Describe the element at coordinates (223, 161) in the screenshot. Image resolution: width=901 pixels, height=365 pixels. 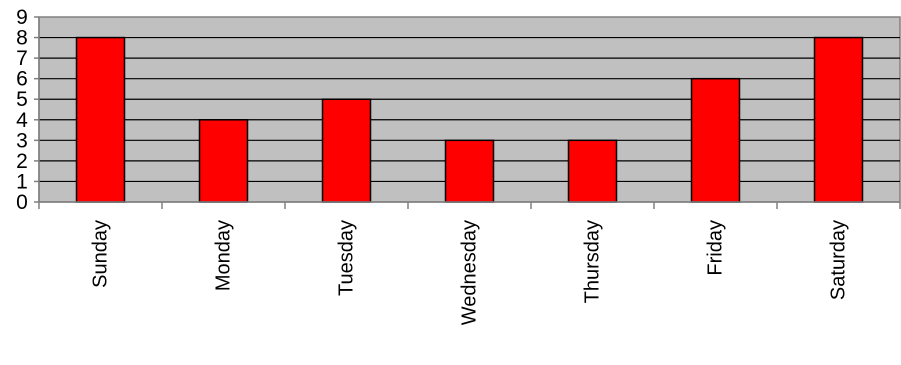
I see `bar-monday` at that location.